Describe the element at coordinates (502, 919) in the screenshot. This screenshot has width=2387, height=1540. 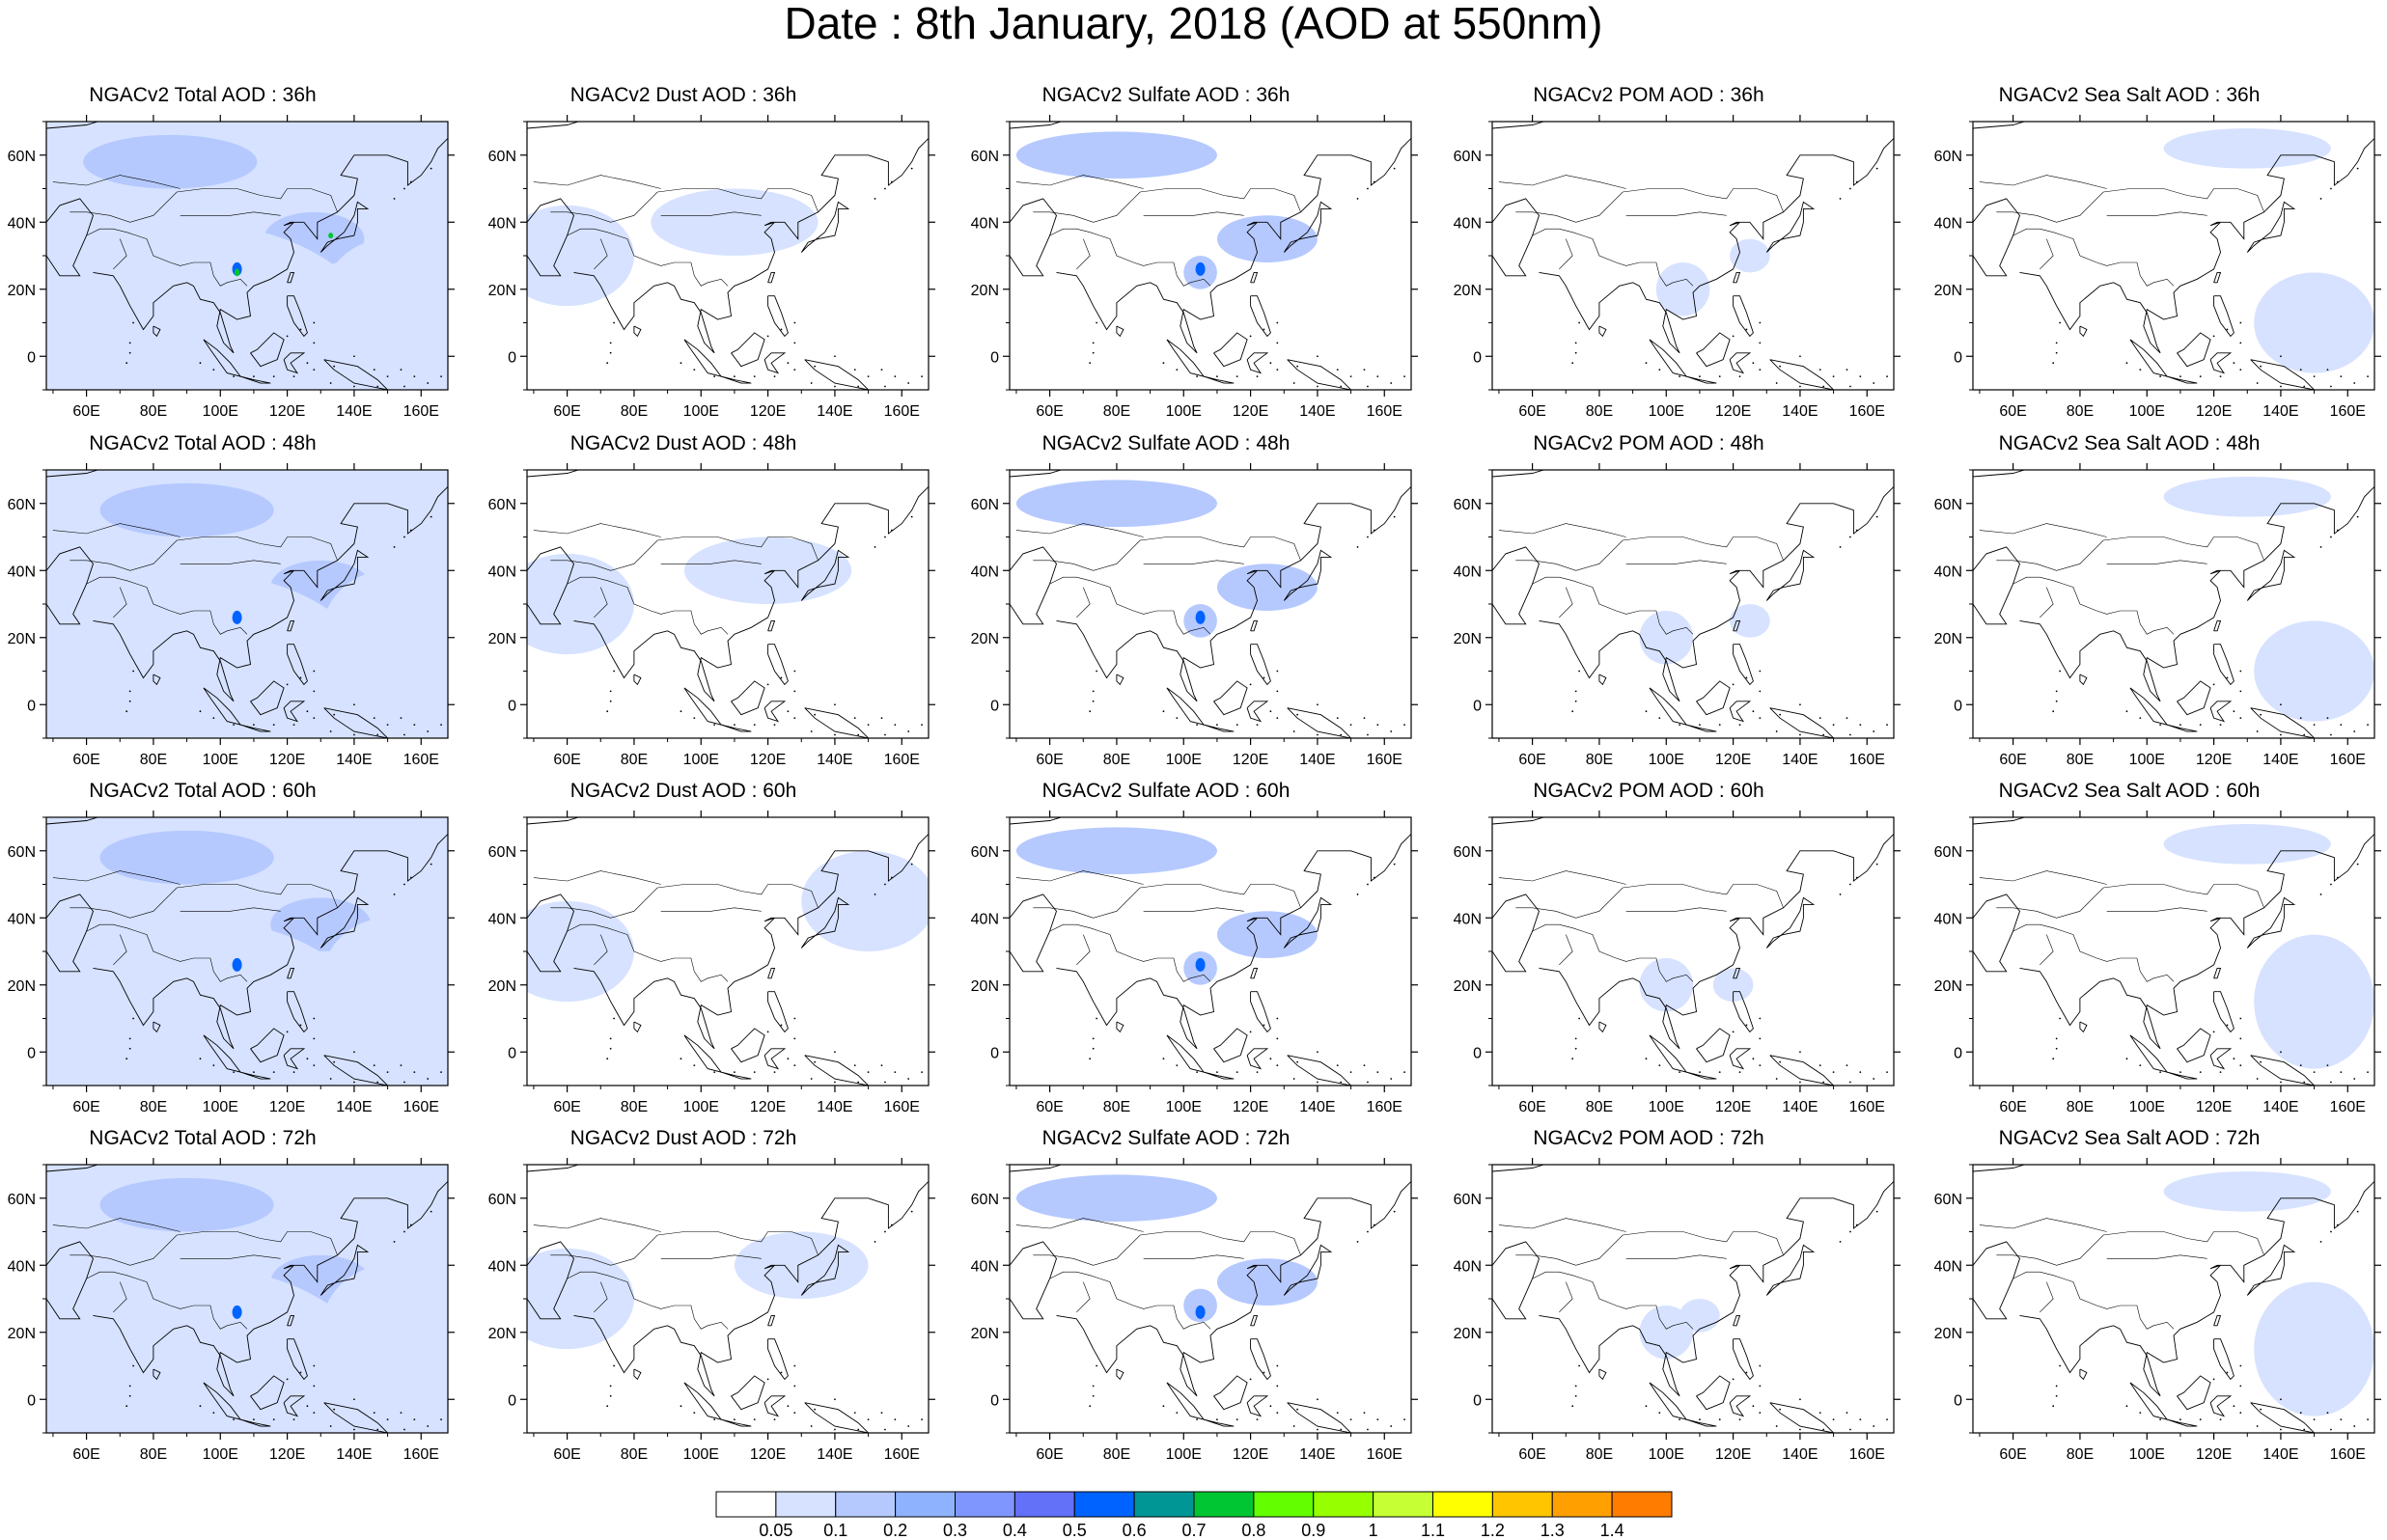
I see `lat-tick-label: 40N` at that location.